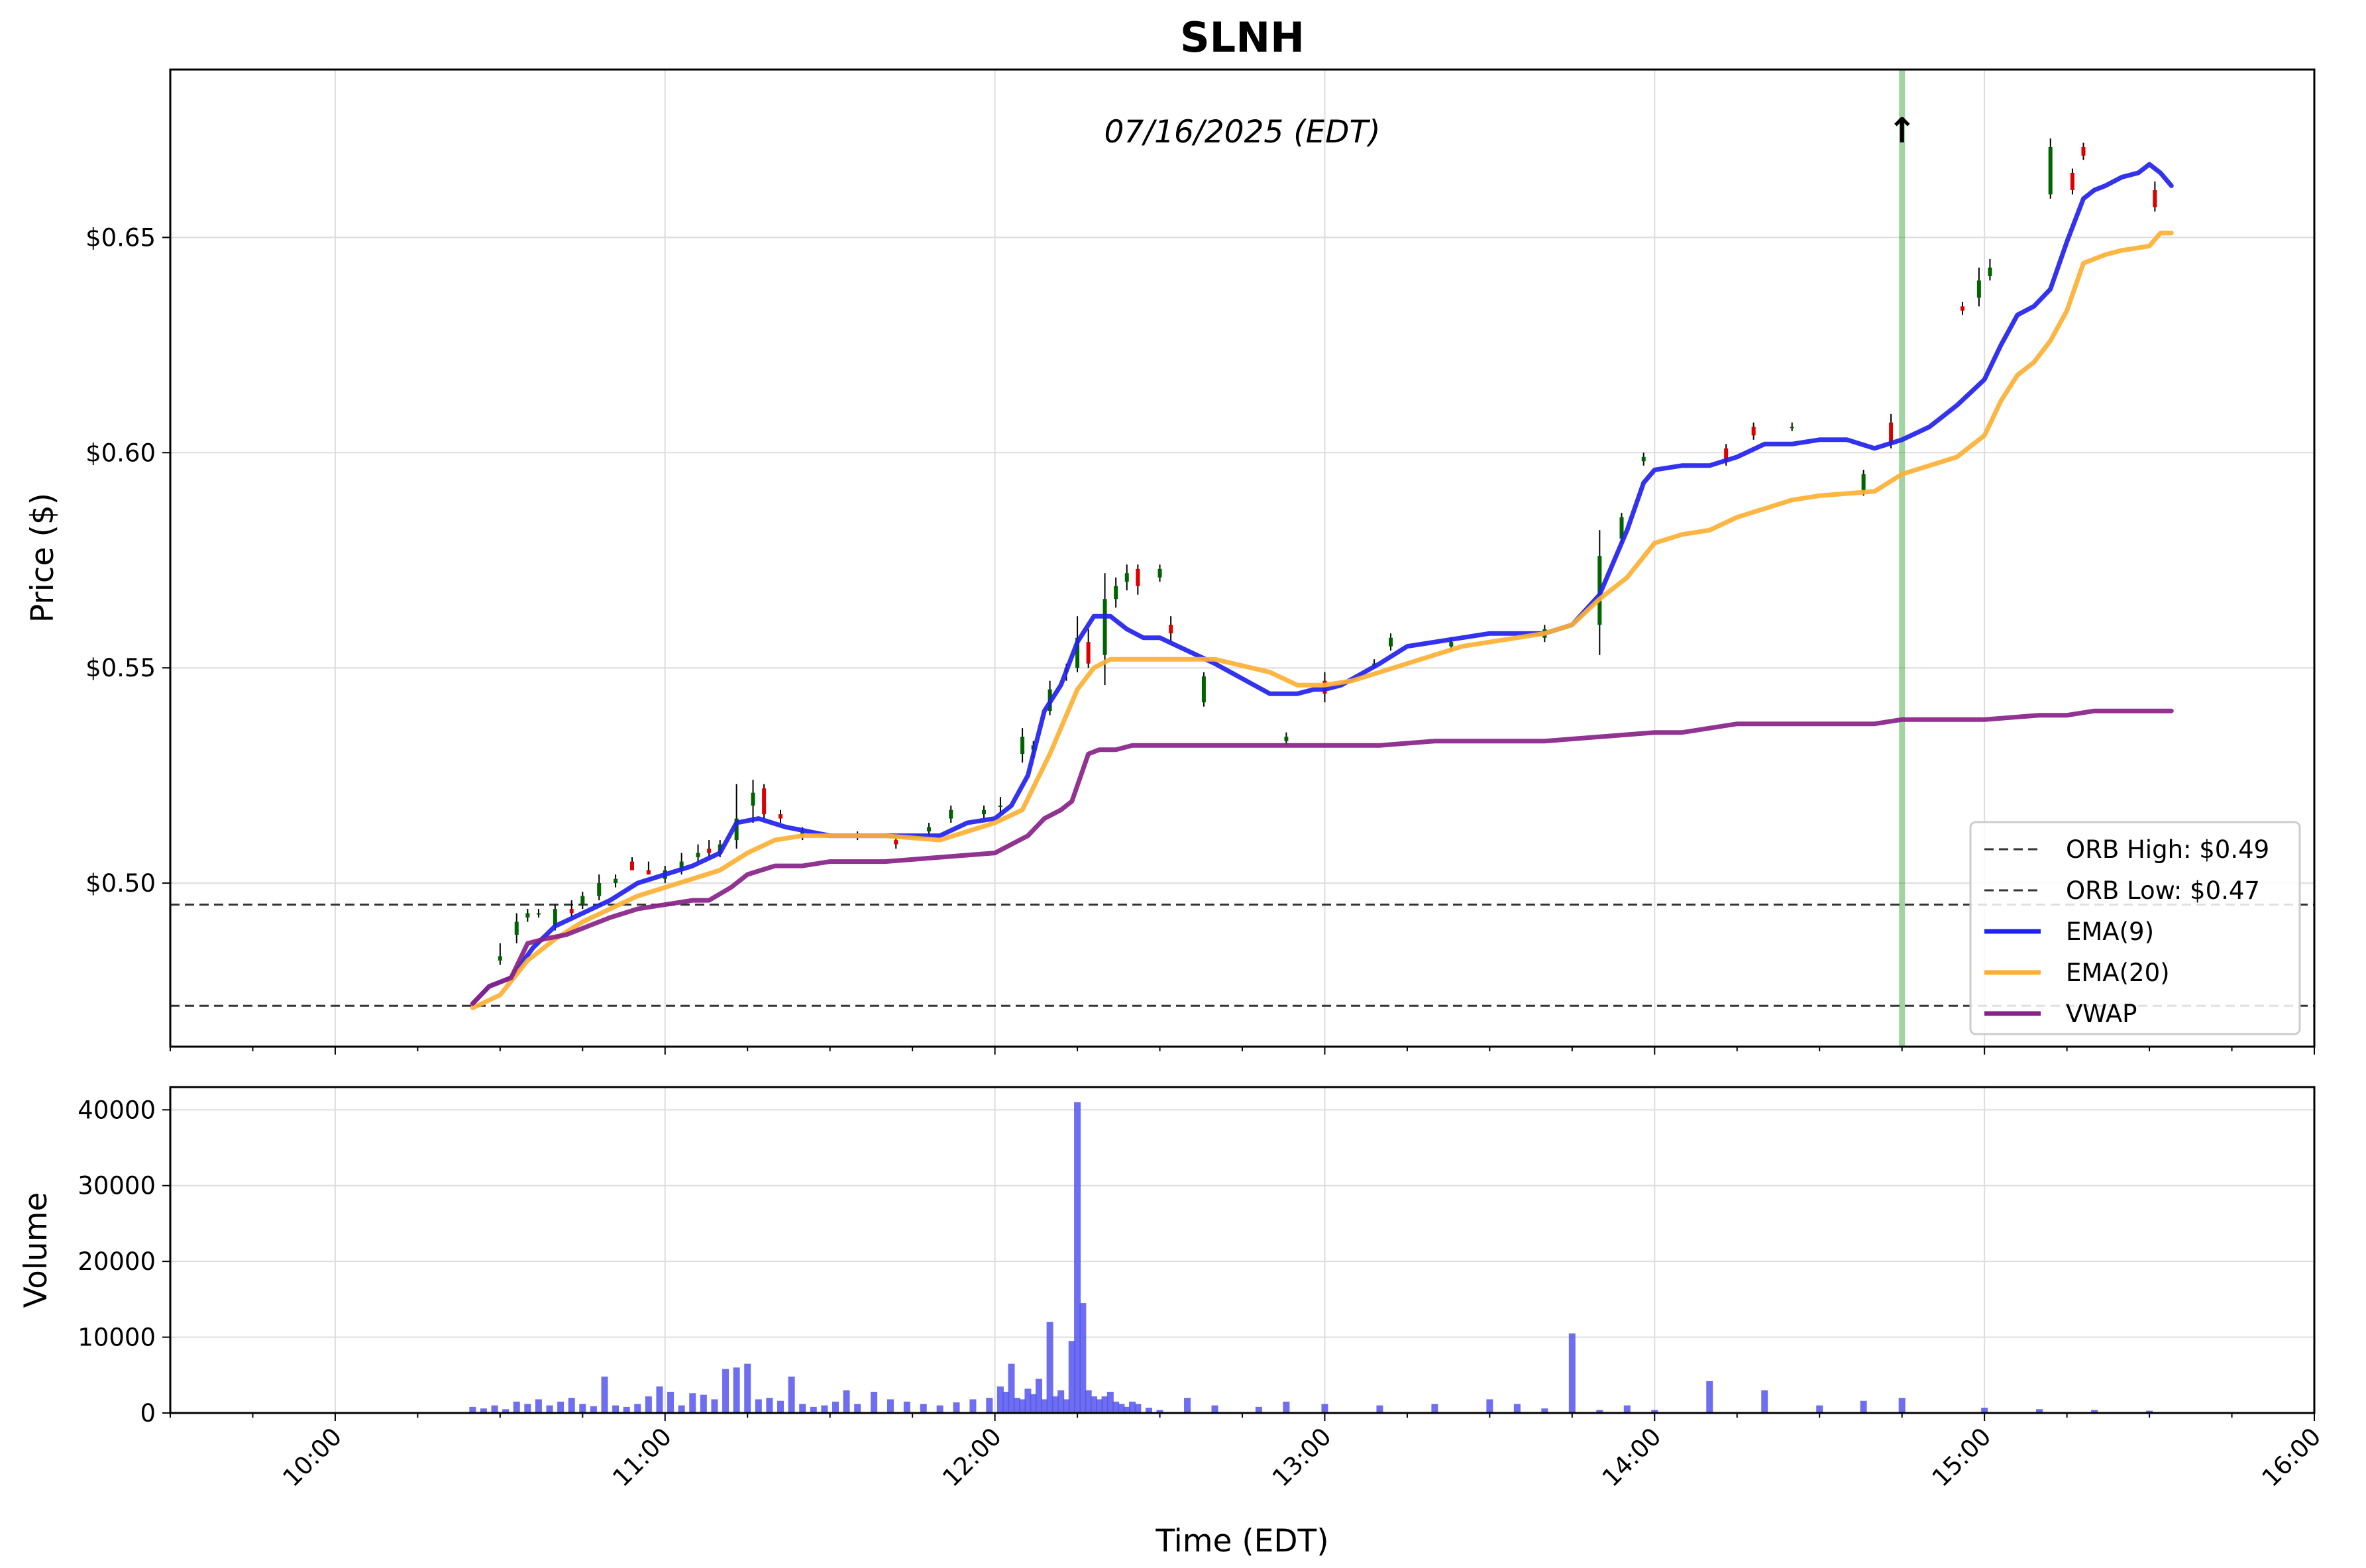  Describe the element at coordinates (2110, 931) in the screenshot. I see `legend-label: EMA(9)` at that location.